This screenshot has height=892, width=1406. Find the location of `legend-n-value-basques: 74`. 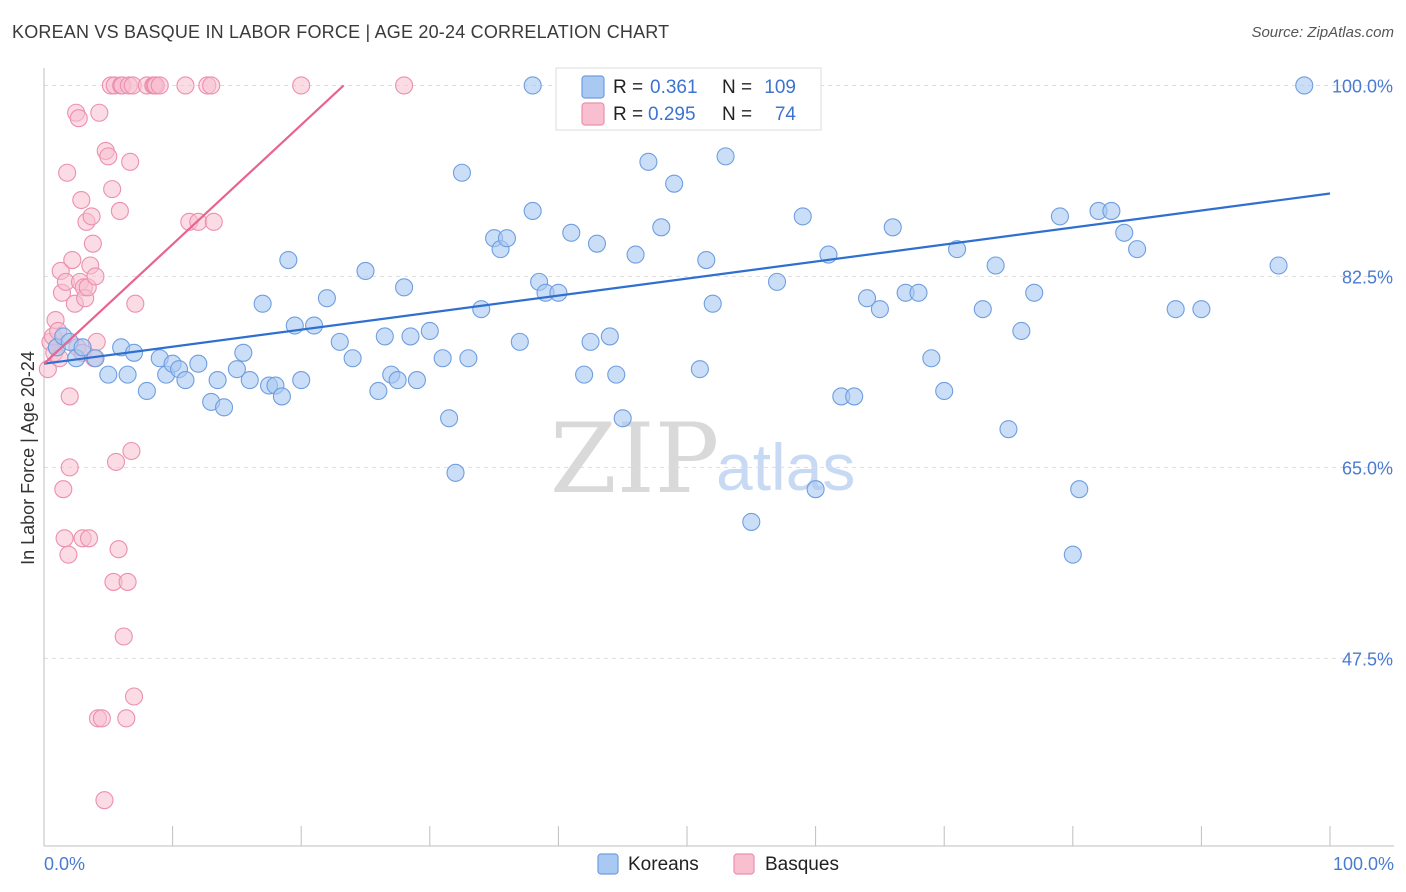

legend-n-value-basques: 74 is located at coordinates (786, 114).